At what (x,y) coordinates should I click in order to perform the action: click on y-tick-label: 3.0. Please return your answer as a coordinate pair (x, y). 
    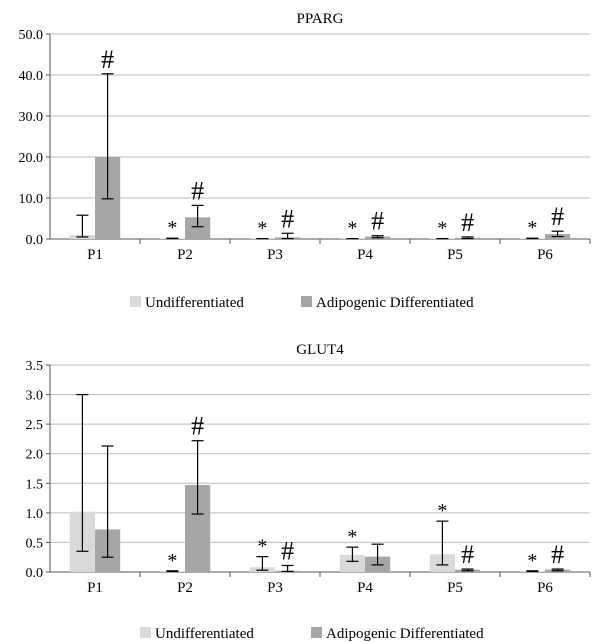
    Looking at the image, I should click on (35, 396).